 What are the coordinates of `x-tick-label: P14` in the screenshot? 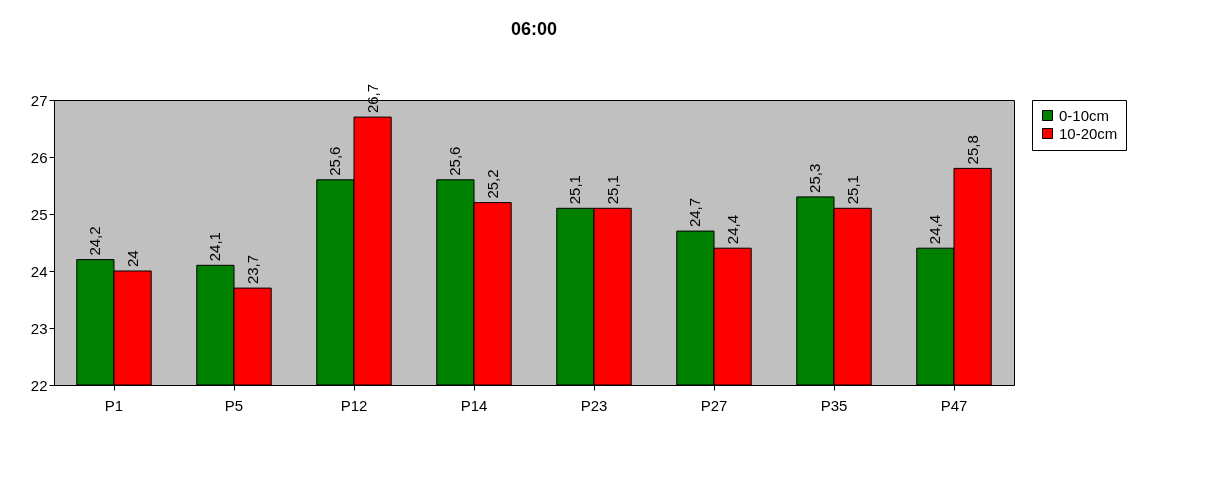 It's located at (474, 405).